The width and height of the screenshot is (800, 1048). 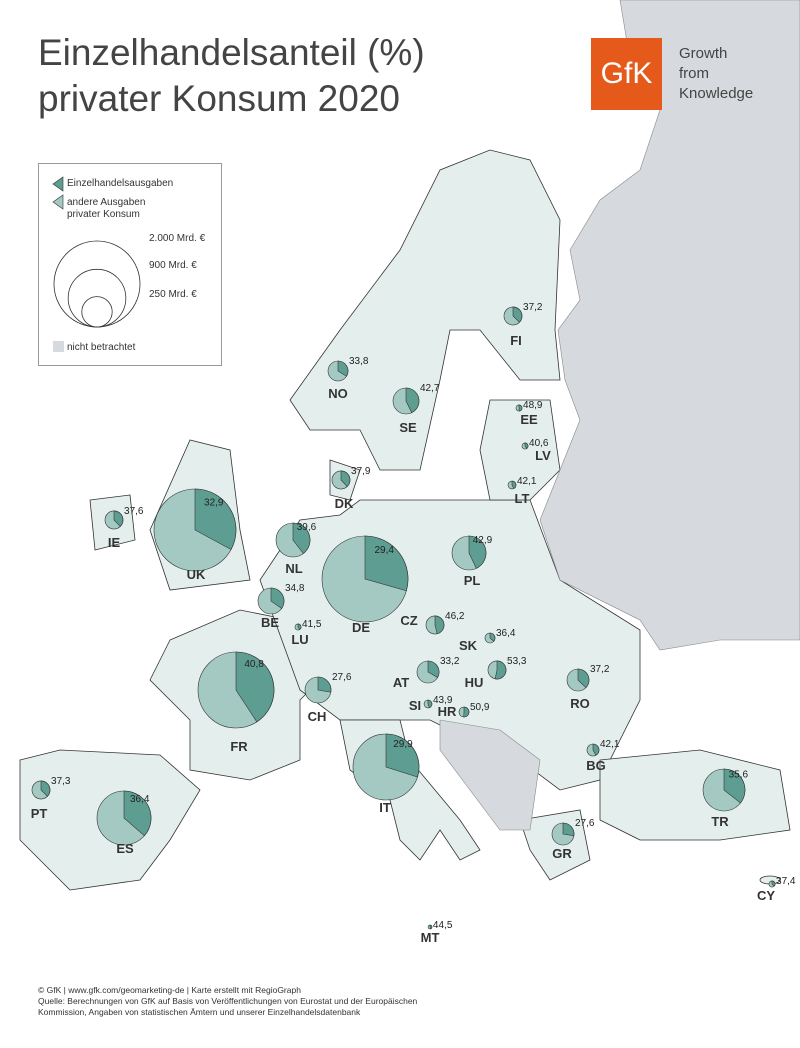 What do you see at coordinates (716, 93) in the screenshot?
I see `logo-line: Knowledge` at bounding box center [716, 93].